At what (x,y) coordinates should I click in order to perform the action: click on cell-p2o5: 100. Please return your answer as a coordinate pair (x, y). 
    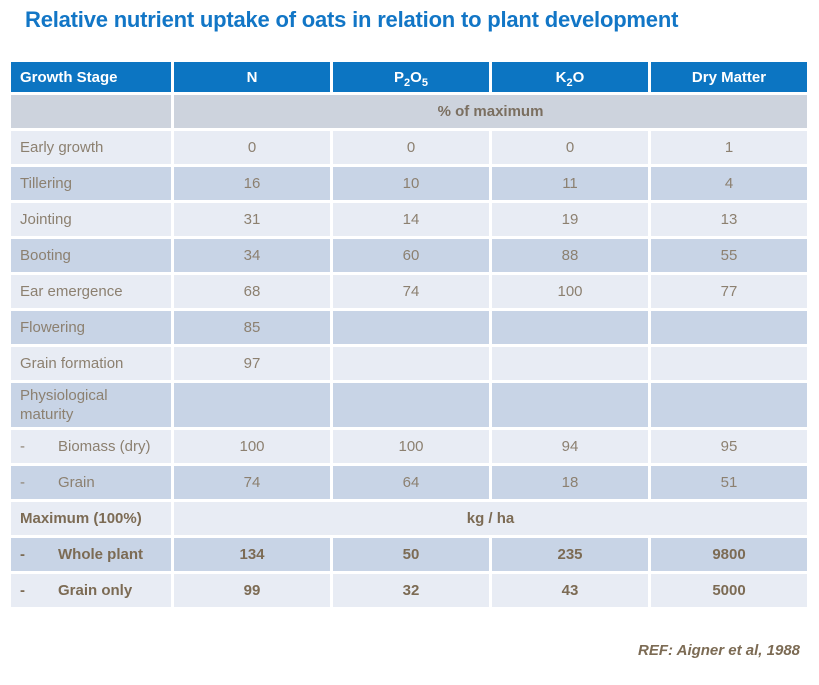
    Looking at the image, I should click on (411, 446).